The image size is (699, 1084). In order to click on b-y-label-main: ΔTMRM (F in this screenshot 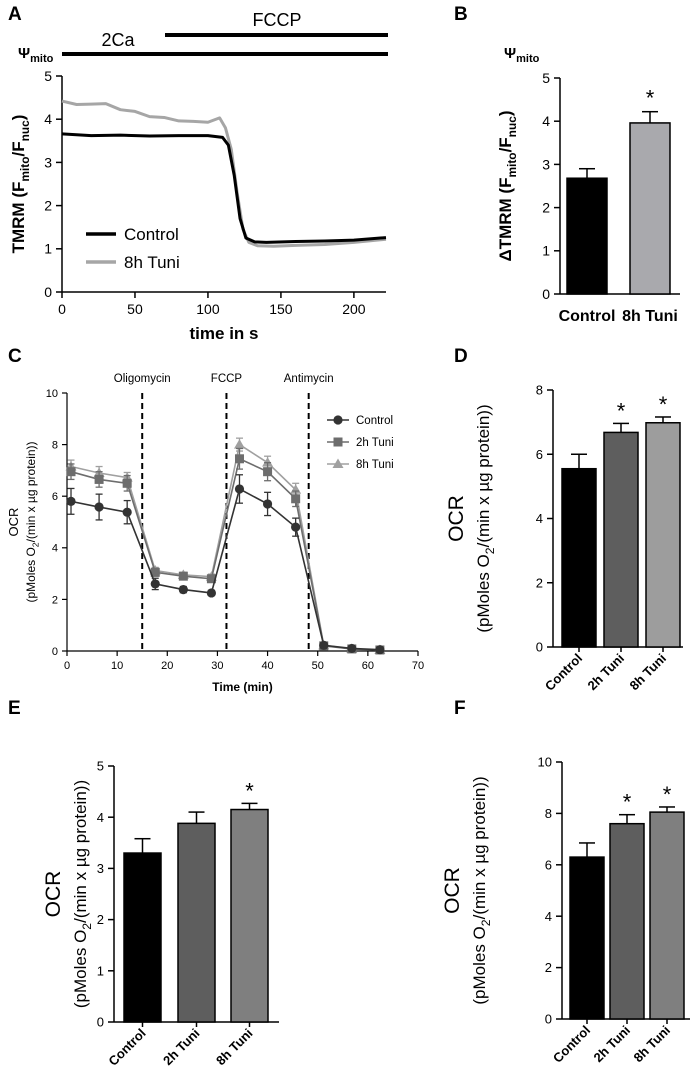, I will do `click(505, 220)`.